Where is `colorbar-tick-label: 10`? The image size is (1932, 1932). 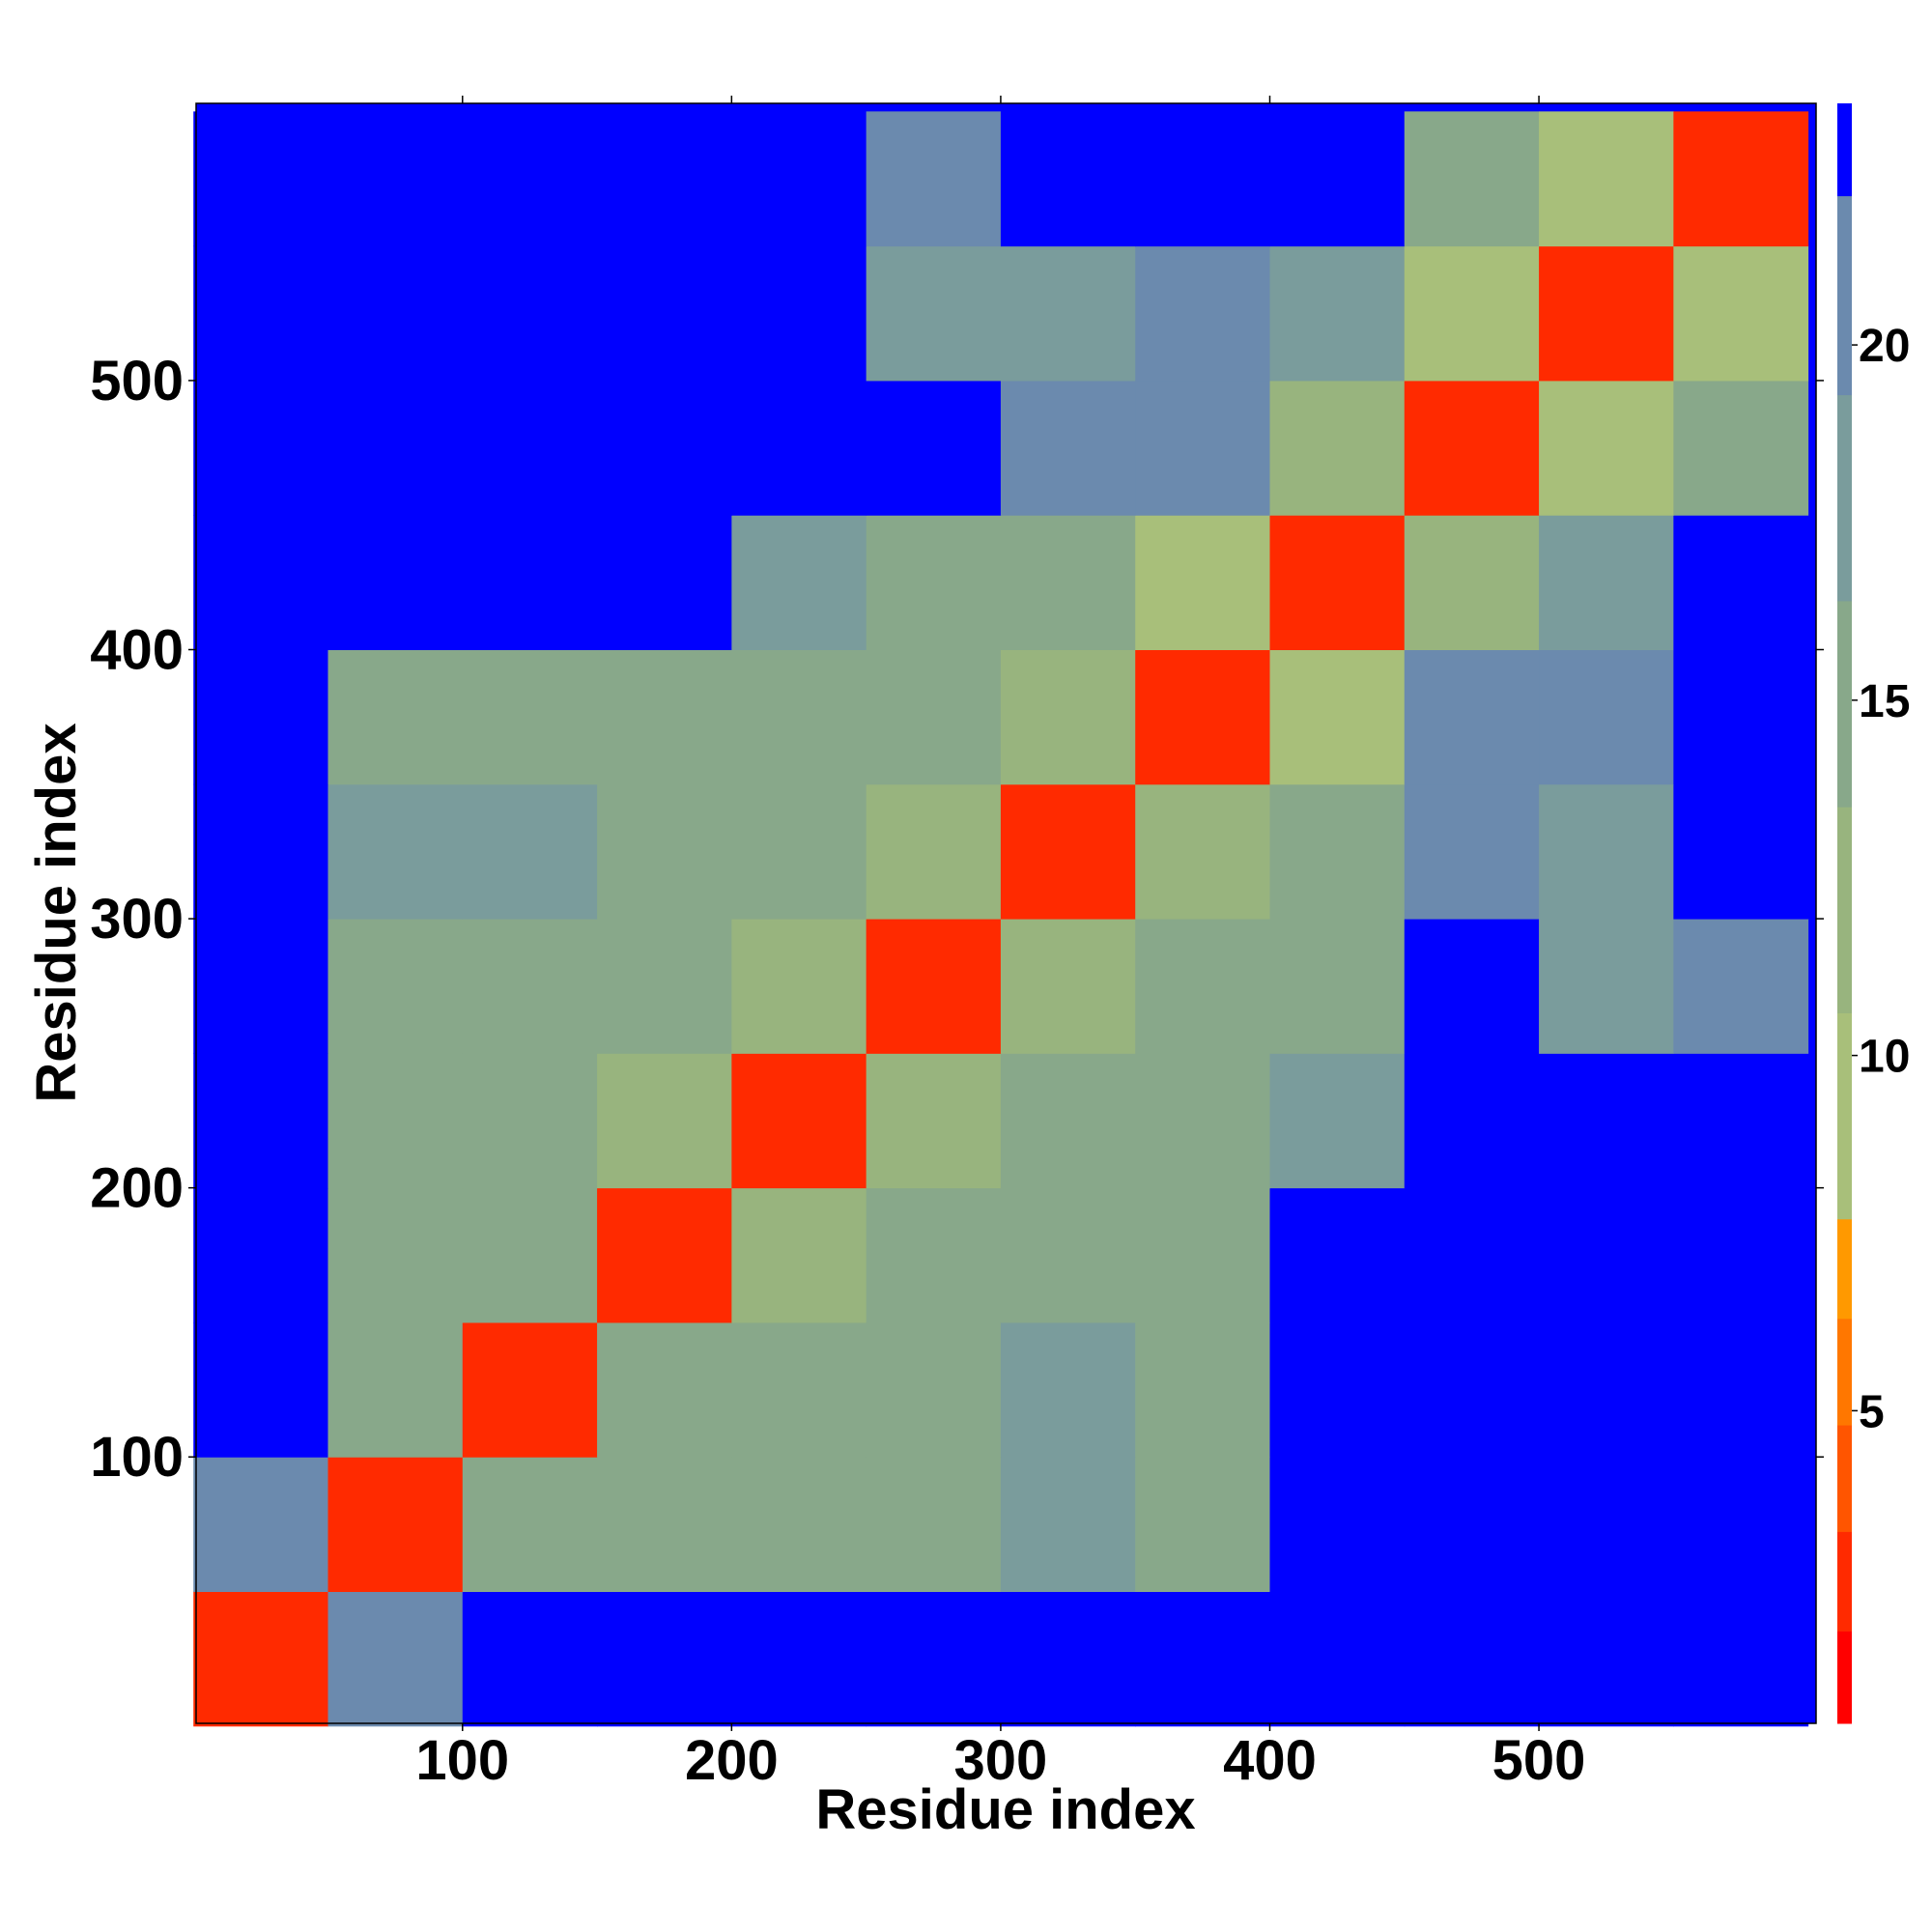 colorbar-tick-label: 10 is located at coordinates (1884, 1057).